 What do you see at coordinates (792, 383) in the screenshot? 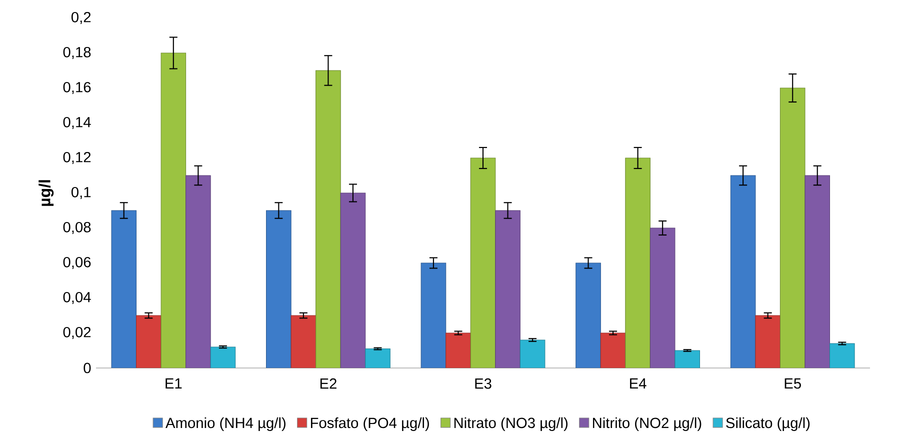
I see `x-tick-label: E5` at bounding box center [792, 383].